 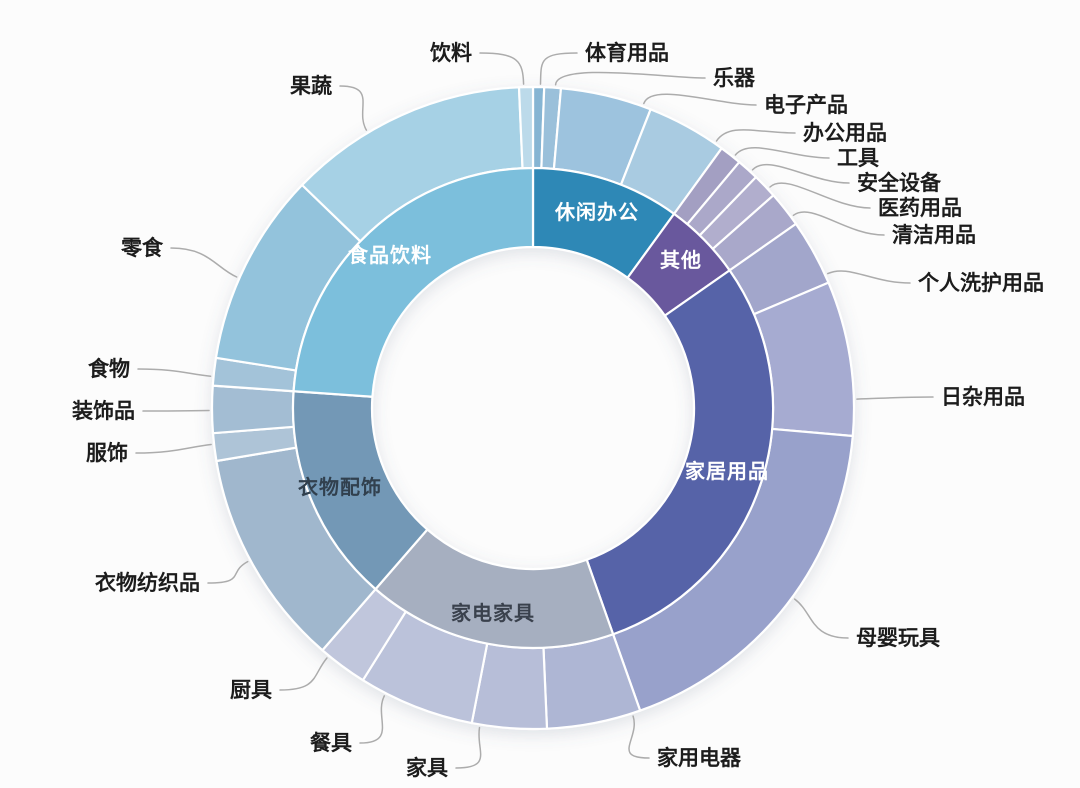 I want to click on inner-segment-food-beverage, so click(x=413, y=282).